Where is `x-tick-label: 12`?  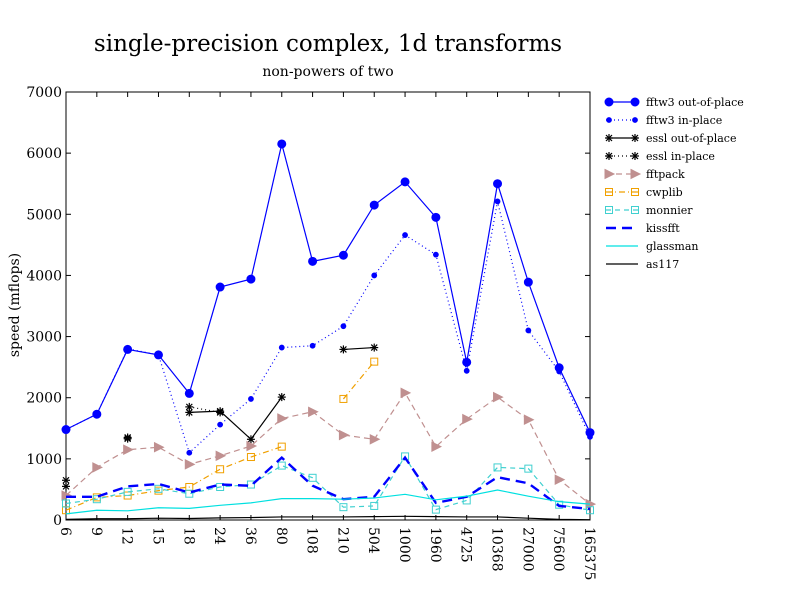
x-tick-label: 12 is located at coordinates (127, 536).